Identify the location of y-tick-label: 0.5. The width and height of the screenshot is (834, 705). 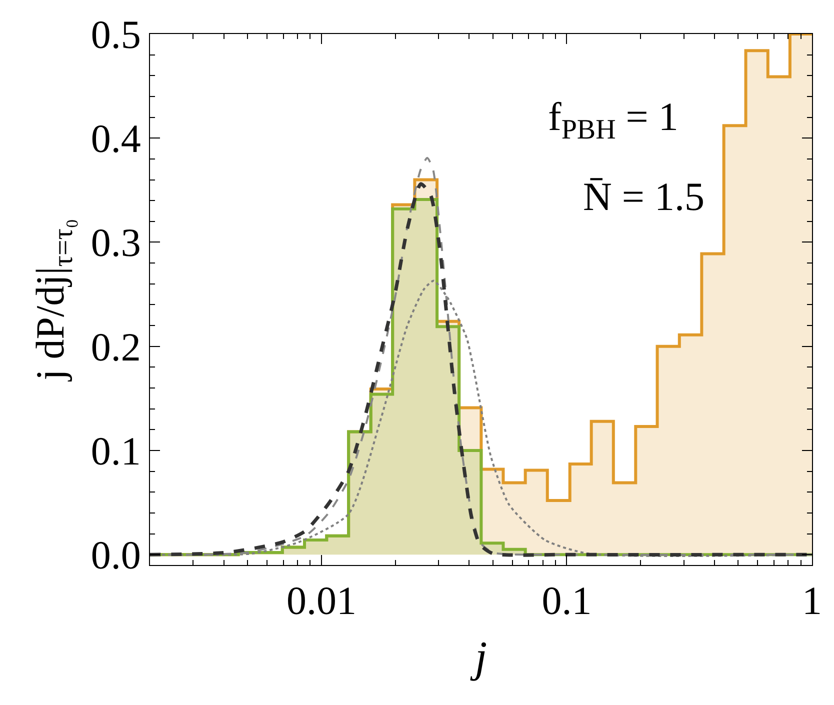
(115, 34).